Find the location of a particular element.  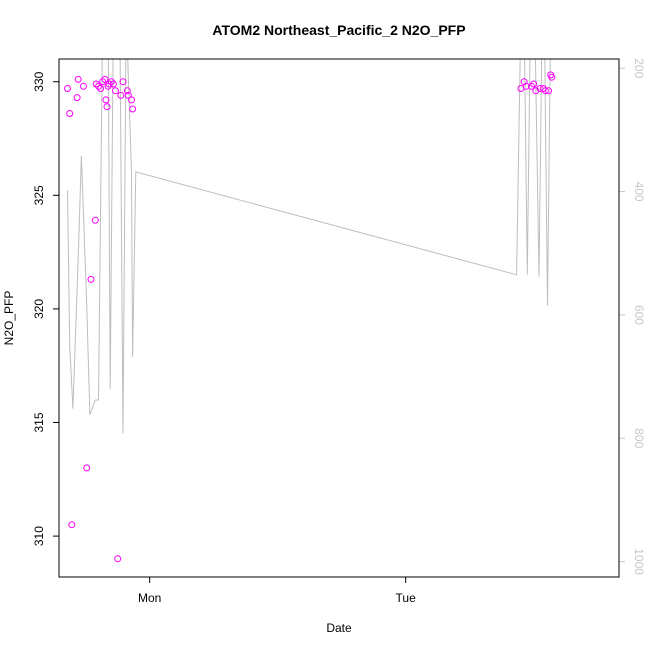

x-axis-label: Date is located at coordinates (339, 628).